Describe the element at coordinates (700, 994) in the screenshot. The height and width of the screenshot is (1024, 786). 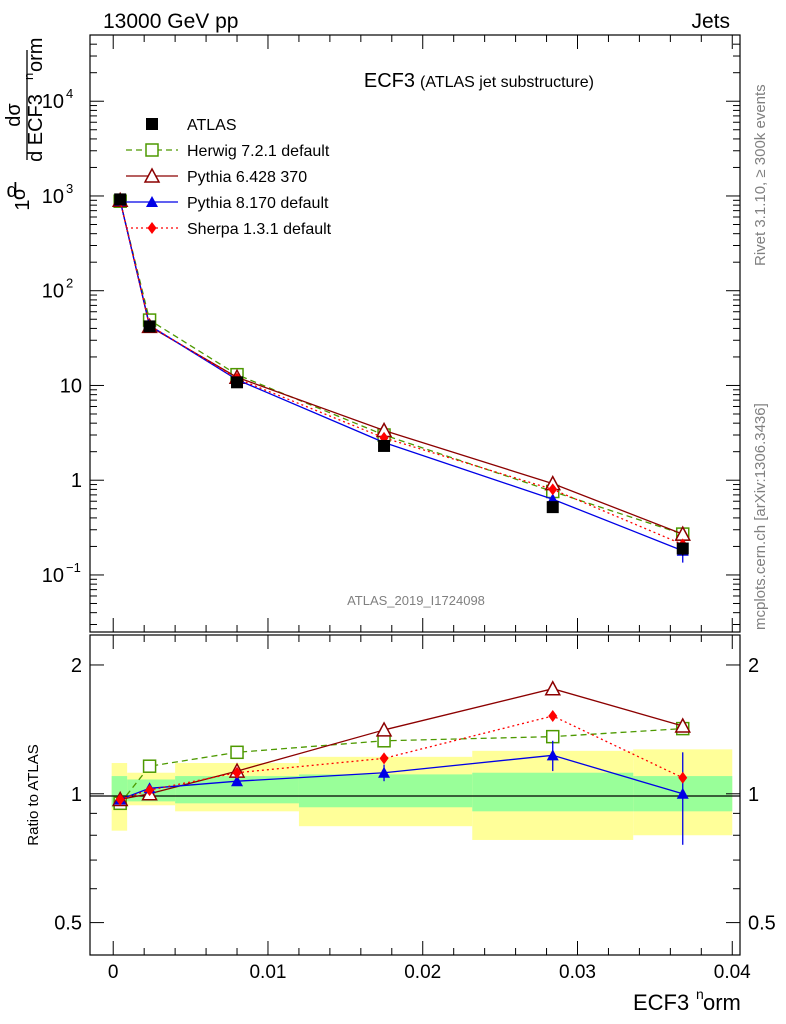
I see `x-axis-title-sup: n` at that location.